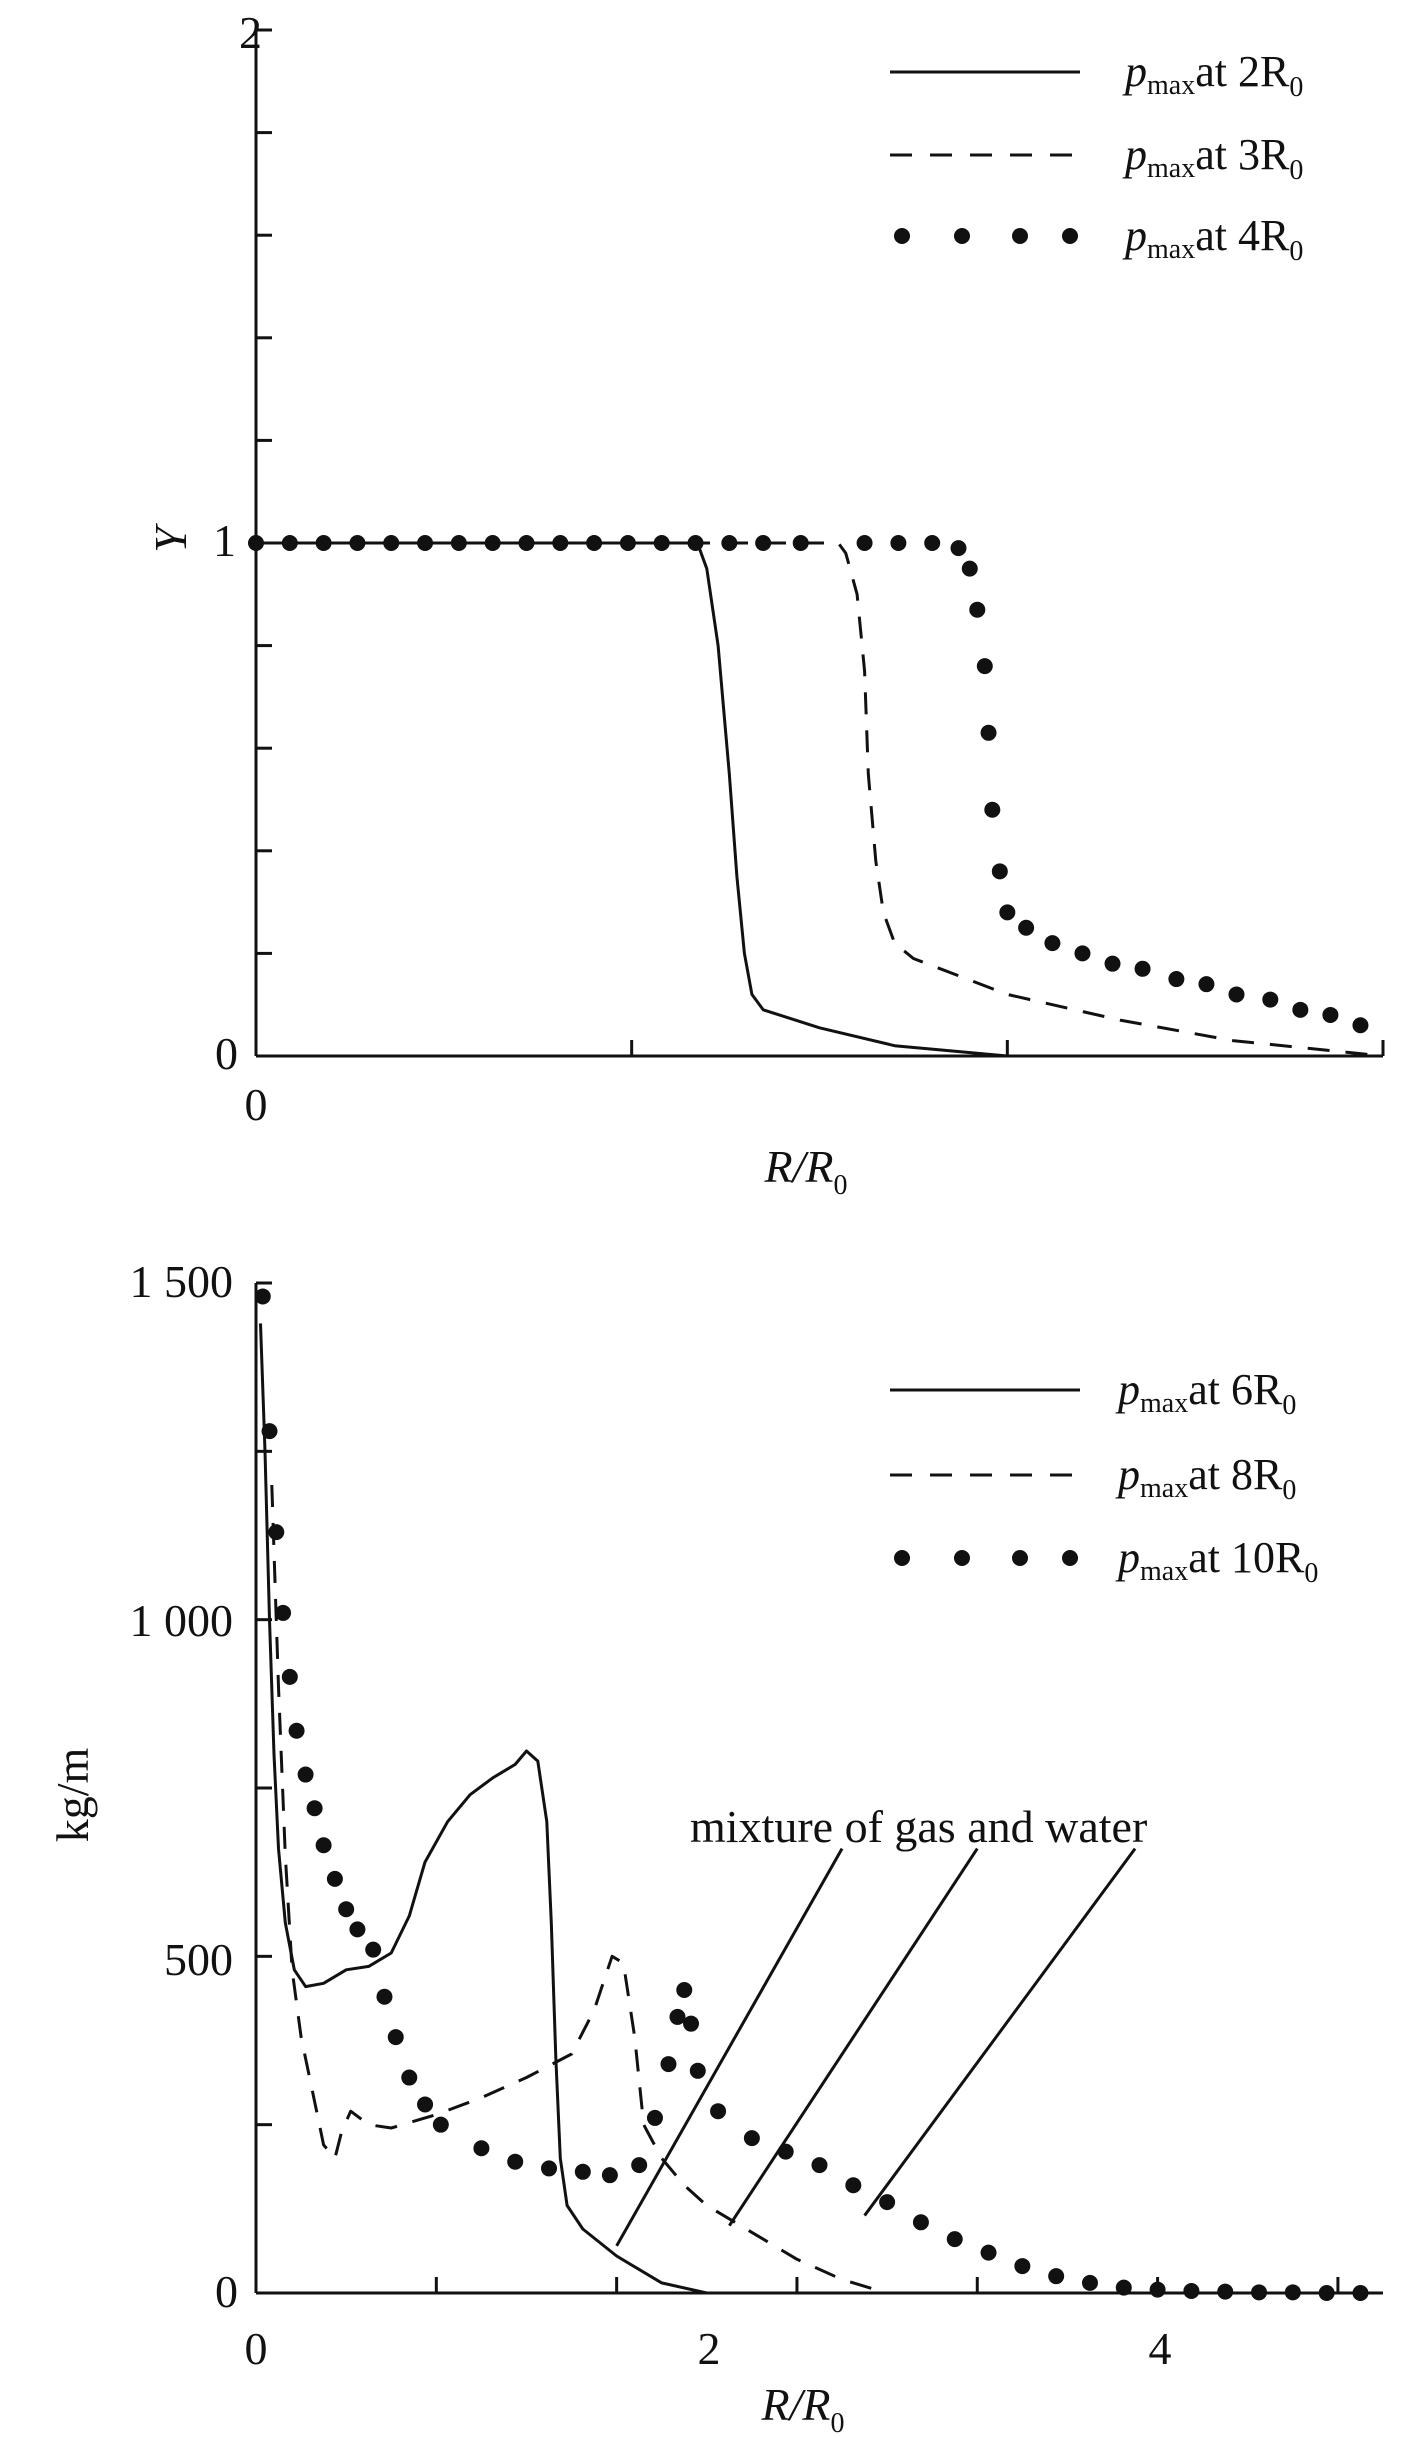  What do you see at coordinates (1134, 71) in the screenshot?
I see `top-legend-0-p: p` at bounding box center [1134, 71].